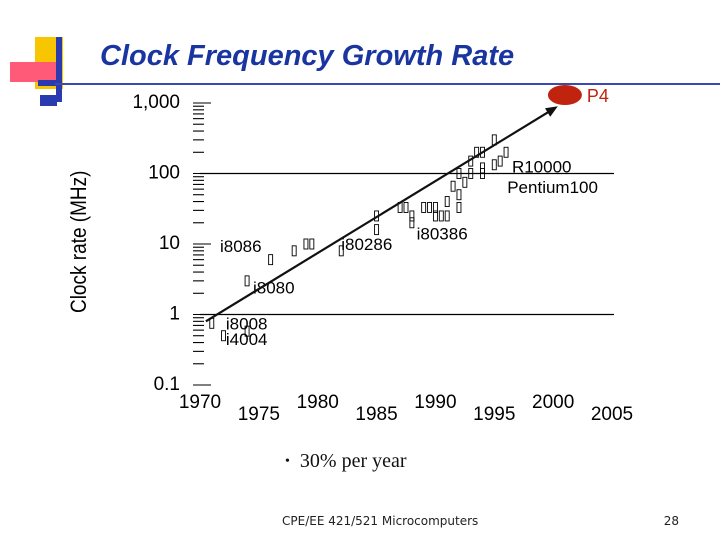 The image size is (720, 540). I want to click on processor-label: i8086, so click(241, 246).